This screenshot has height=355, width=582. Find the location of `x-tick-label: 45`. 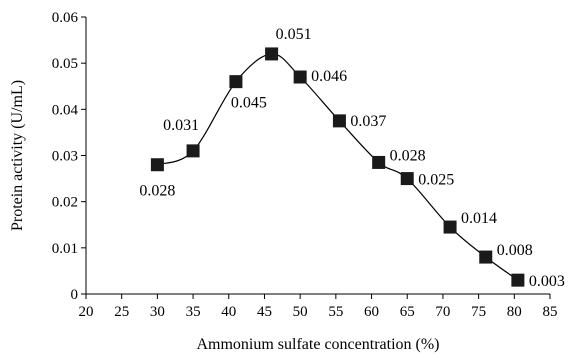

x-tick-label: 45 is located at coordinates (264, 312).